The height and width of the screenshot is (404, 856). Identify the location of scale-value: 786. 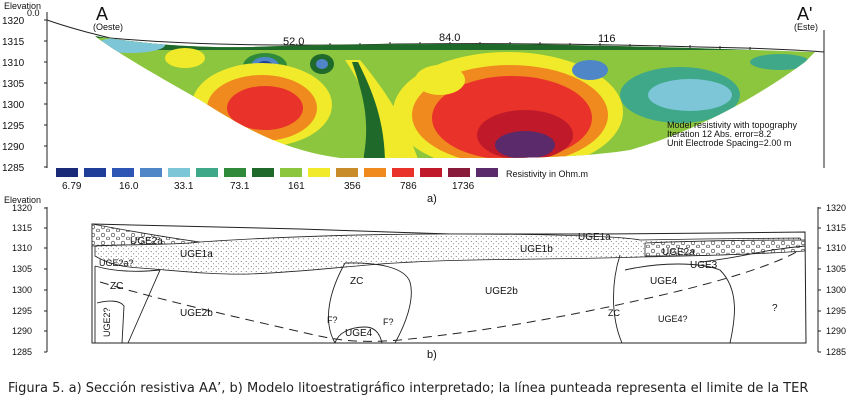
(408, 186).